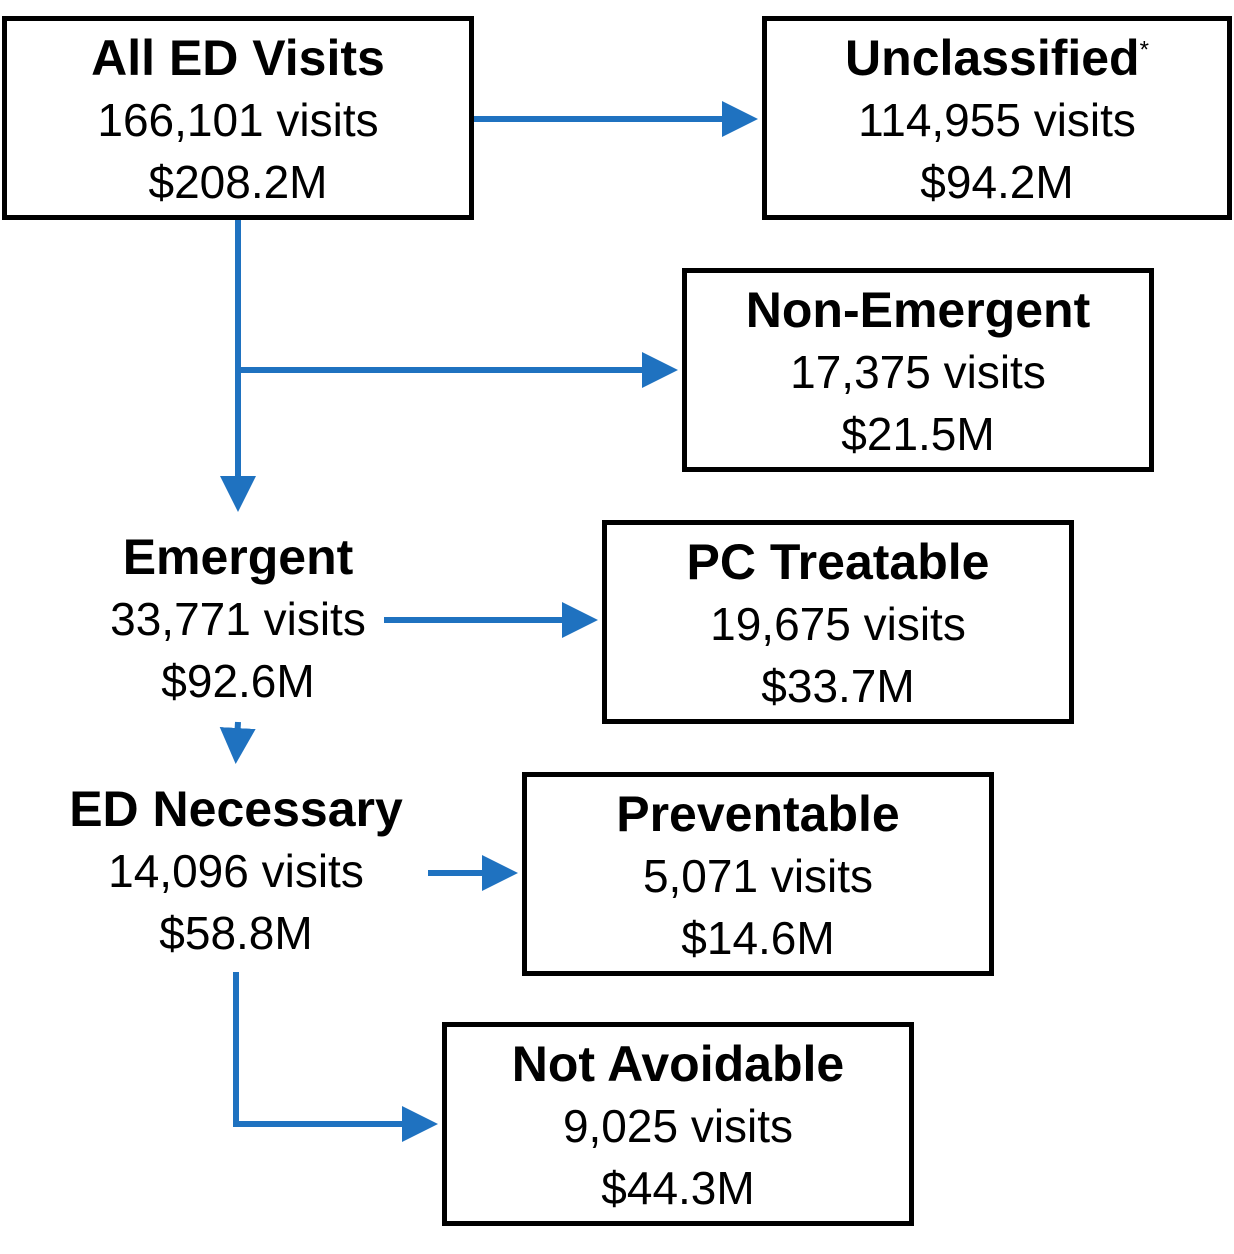 The image size is (1234, 1254). I want to click on node-ed-necessary: ED Necessary 14,096 visits $58.8M, so click(236, 874).